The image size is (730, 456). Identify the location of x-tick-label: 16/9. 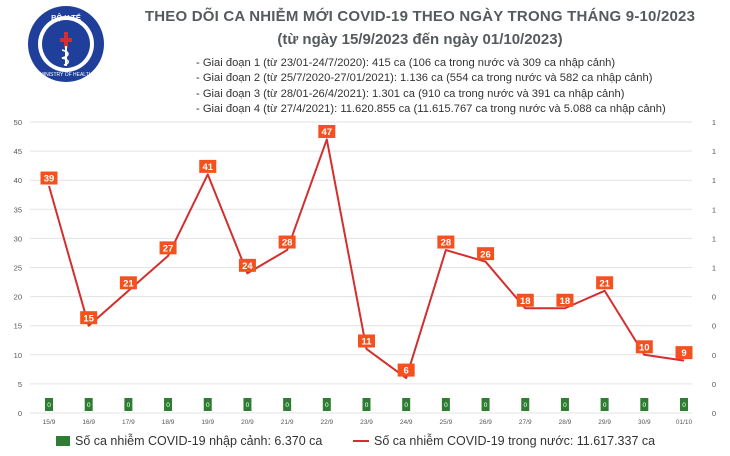
(88, 422).